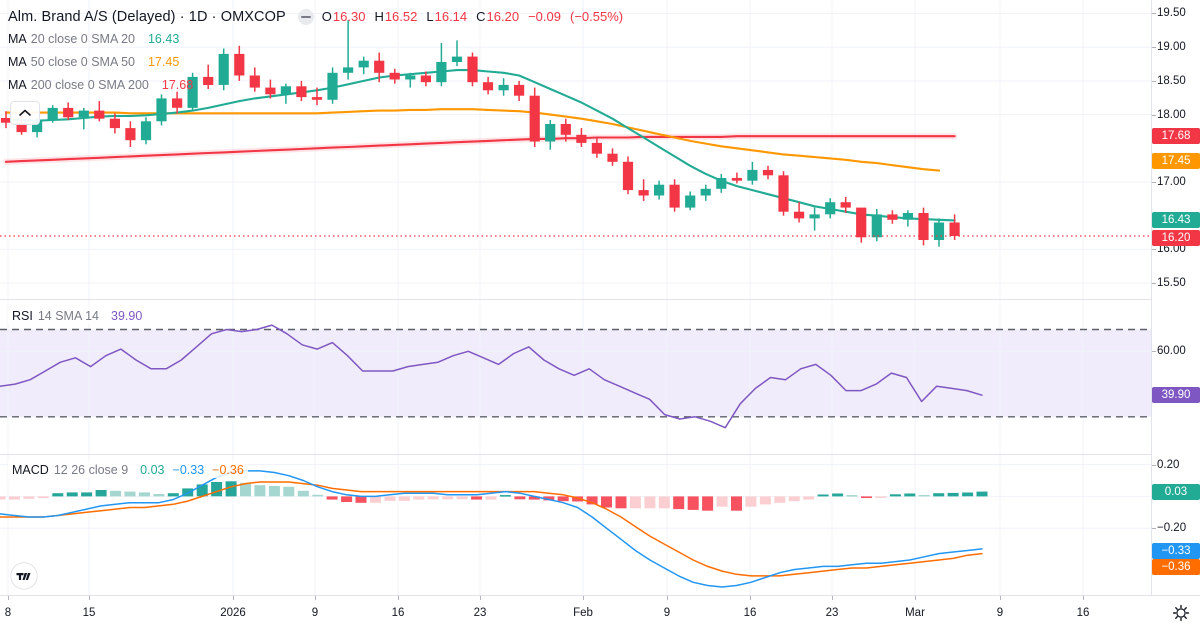  Describe the element at coordinates (17, 84) in the screenshot. I see `ma200-name: MA` at that location.